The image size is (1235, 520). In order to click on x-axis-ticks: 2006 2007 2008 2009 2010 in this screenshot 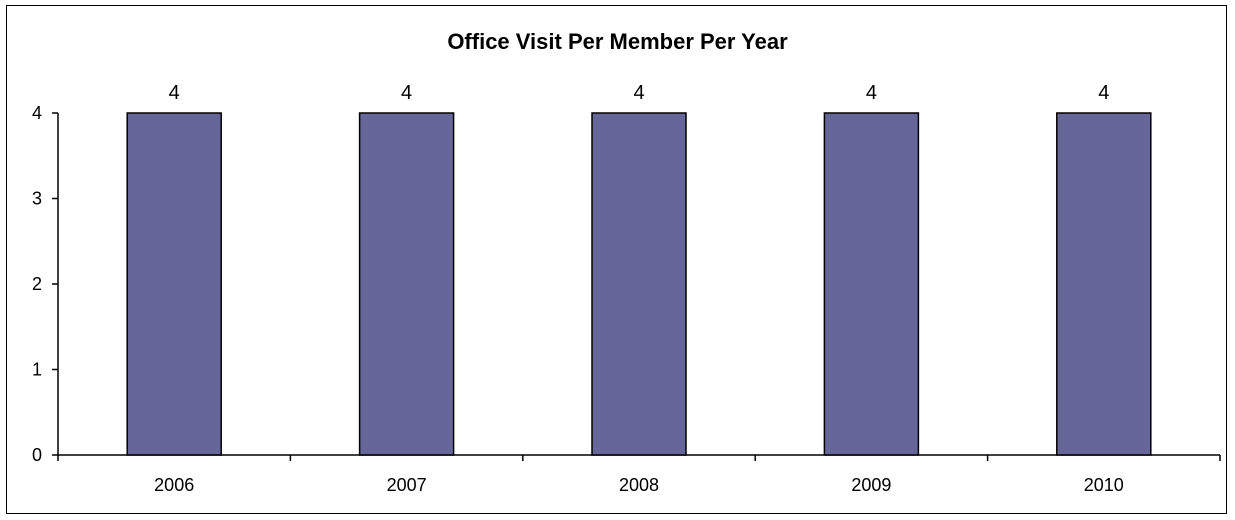, I will do `click(639, 475)`.